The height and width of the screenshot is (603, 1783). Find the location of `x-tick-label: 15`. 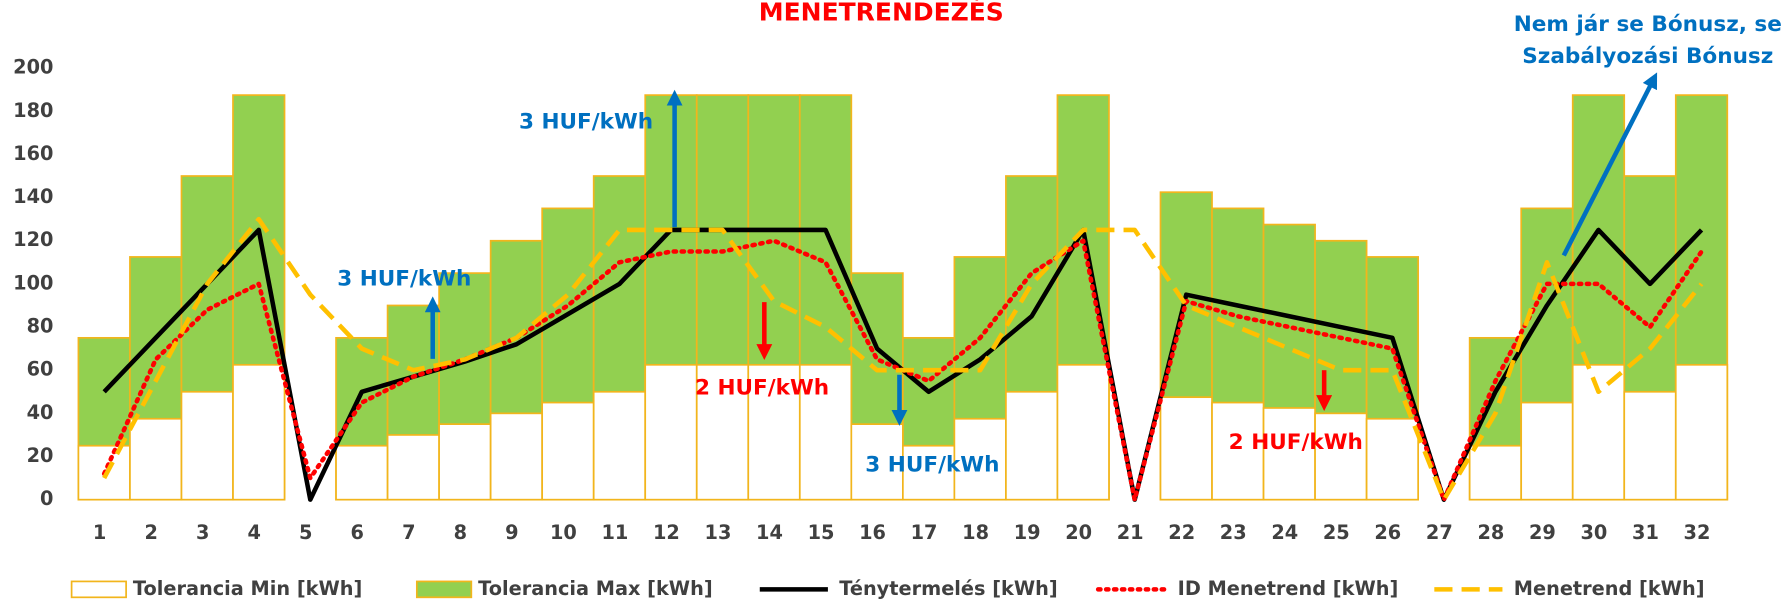

x-tick-label: 15 is located at coordinates (821, 532).